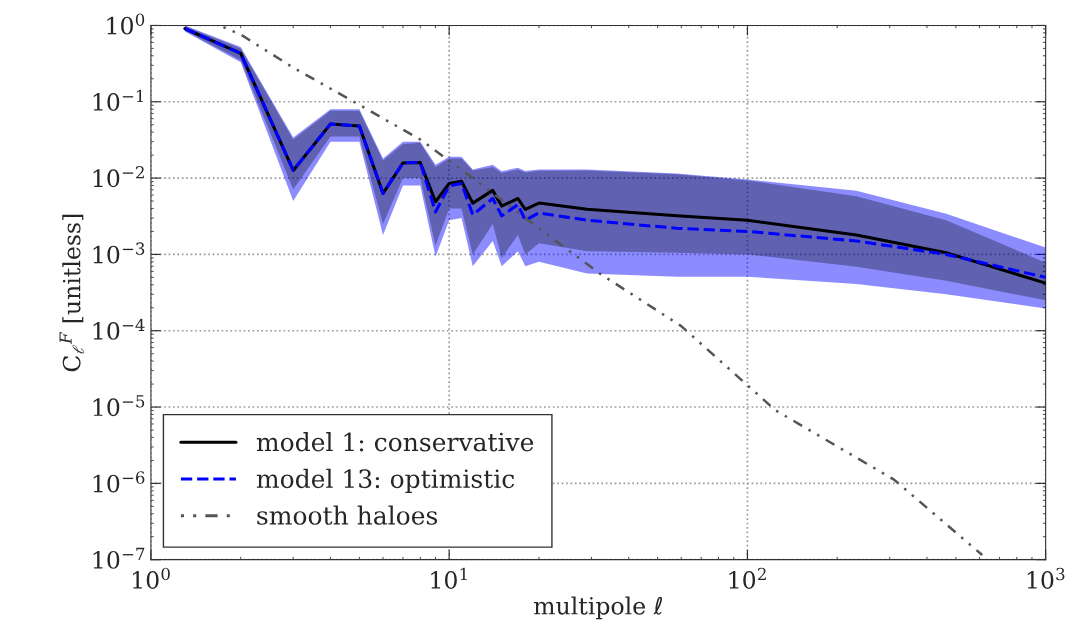  Describe the element at coordinates (118, 100) in the screenshot. I see `y-tick-label: 10$^{−1}$` at that location.